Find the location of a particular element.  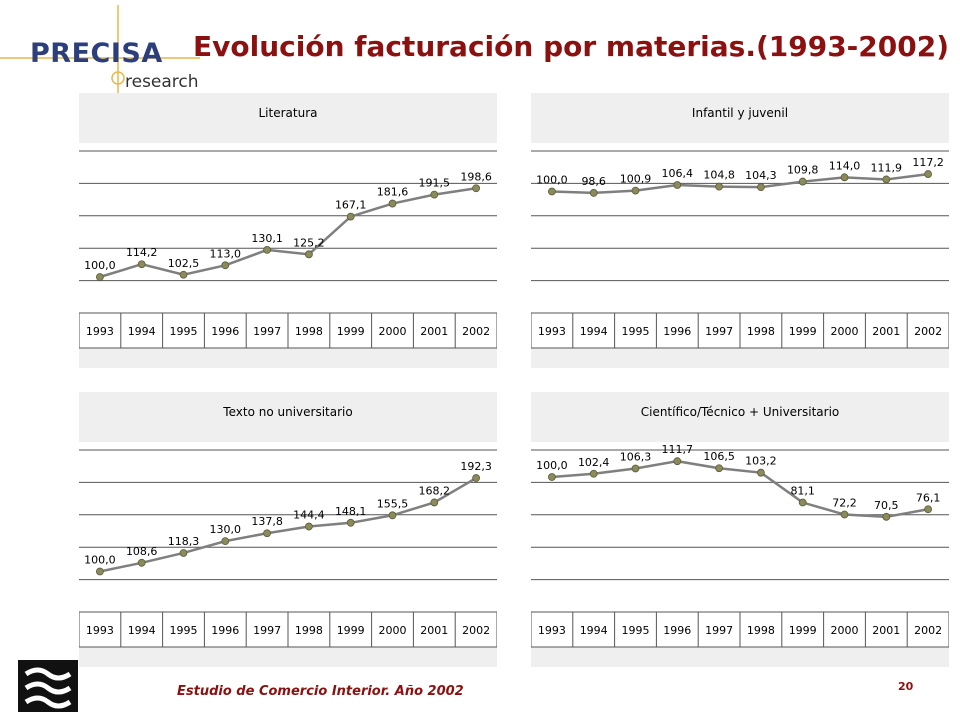

data-label: 114,2 is located at coordinates (142, 252).